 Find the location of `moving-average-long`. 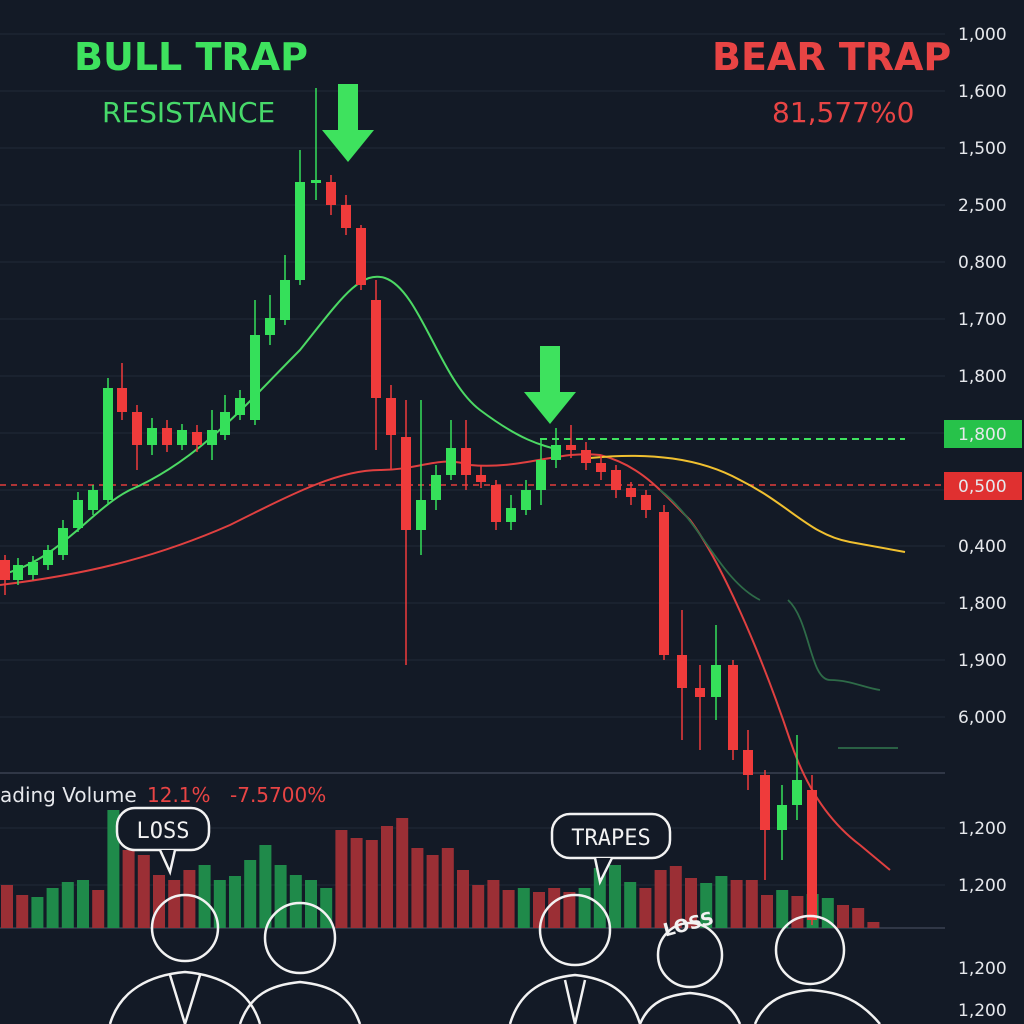

moving-average-long is located at coordinates (747, 503).